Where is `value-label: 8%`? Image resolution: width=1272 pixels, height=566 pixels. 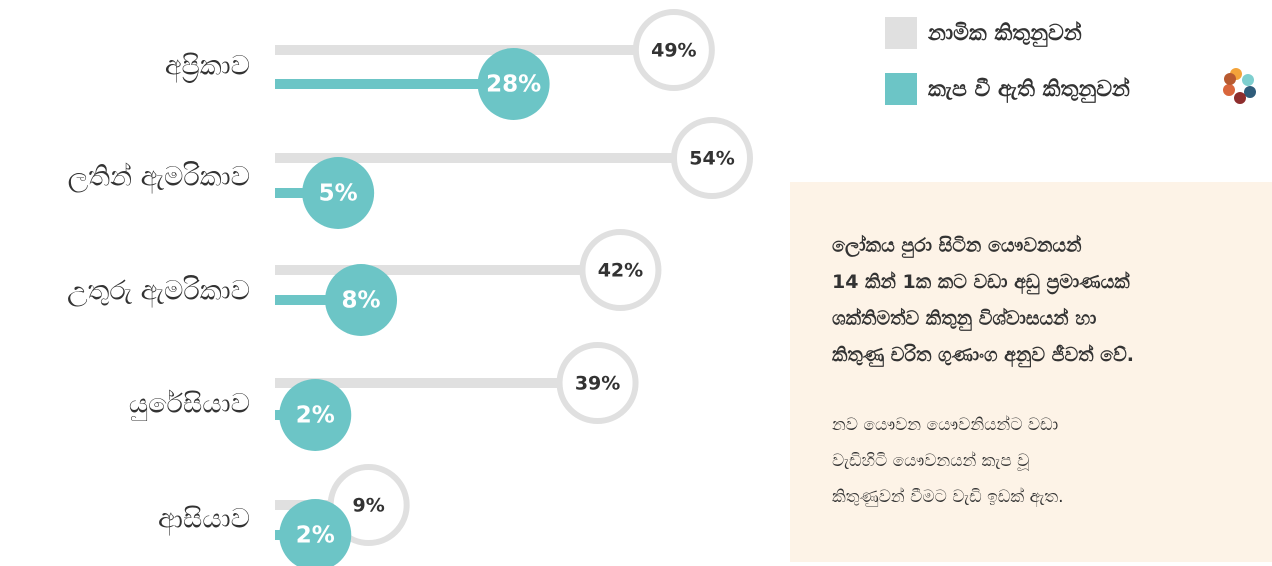
value-label: 8% is located at coordinates (361, 301).